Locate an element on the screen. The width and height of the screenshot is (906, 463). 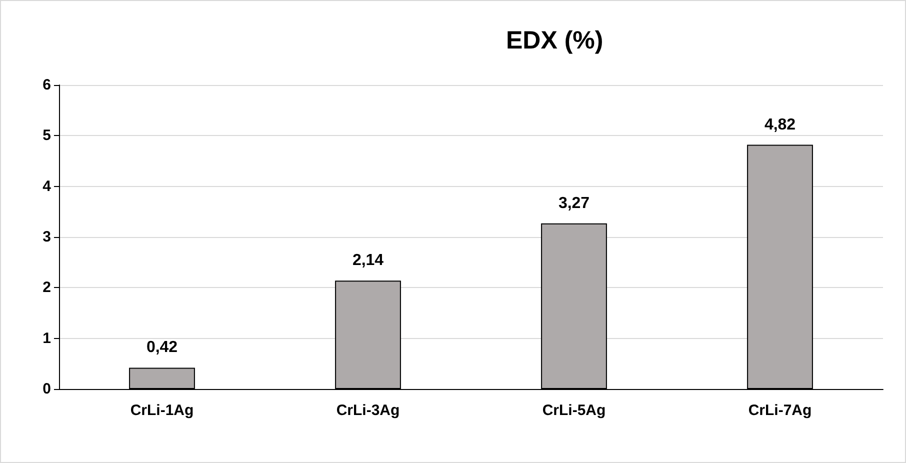
y-tick-label: 1 is located at coordinates (46, 338).